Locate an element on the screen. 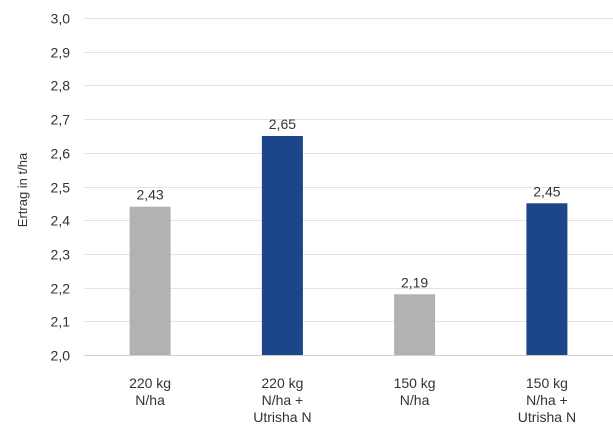 This screenshot has height=434, width=613. y-tick-label: 2,1 is located at coordinates (61, 322).